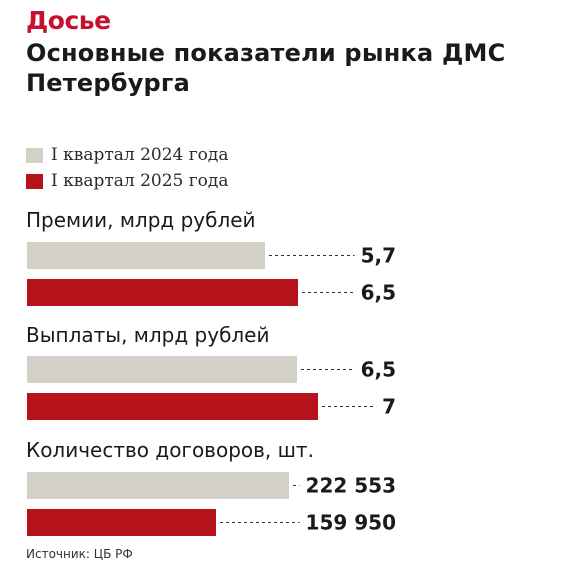  What do you see at coordinates (389, 407) in the screenshot?
I see `value-label-vyplaty-2025: 7` at bounding box center [389, 407].